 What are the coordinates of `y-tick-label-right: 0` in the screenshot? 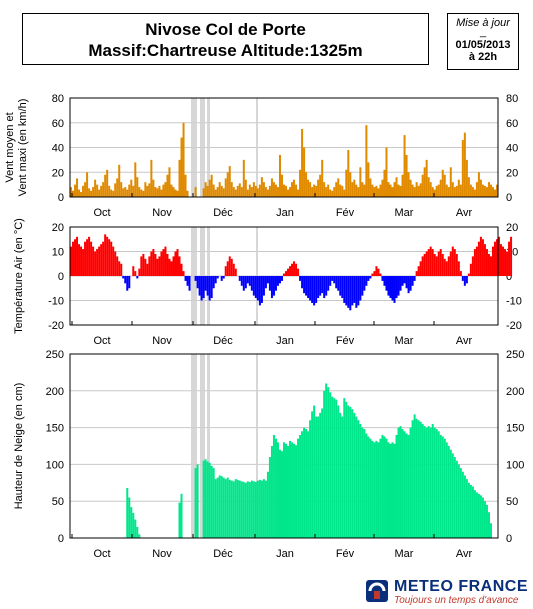 It's located at (509, 198).